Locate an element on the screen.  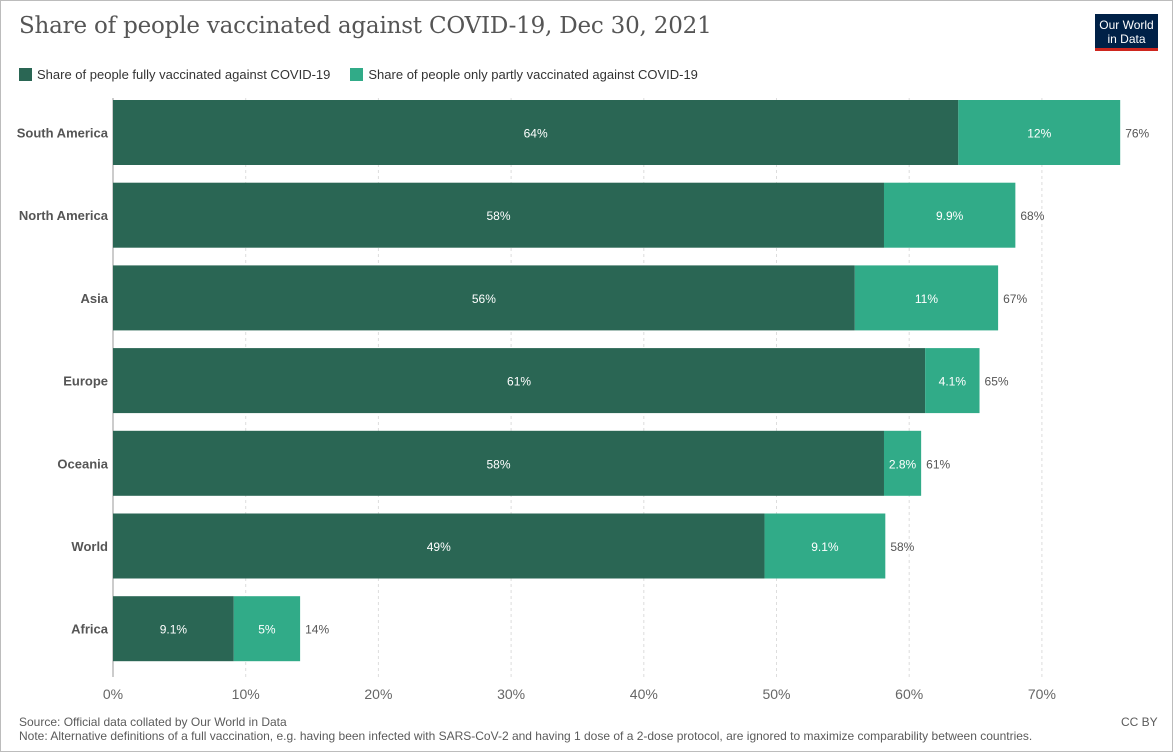
category-label: Asia is located at coordinates (95, 298).